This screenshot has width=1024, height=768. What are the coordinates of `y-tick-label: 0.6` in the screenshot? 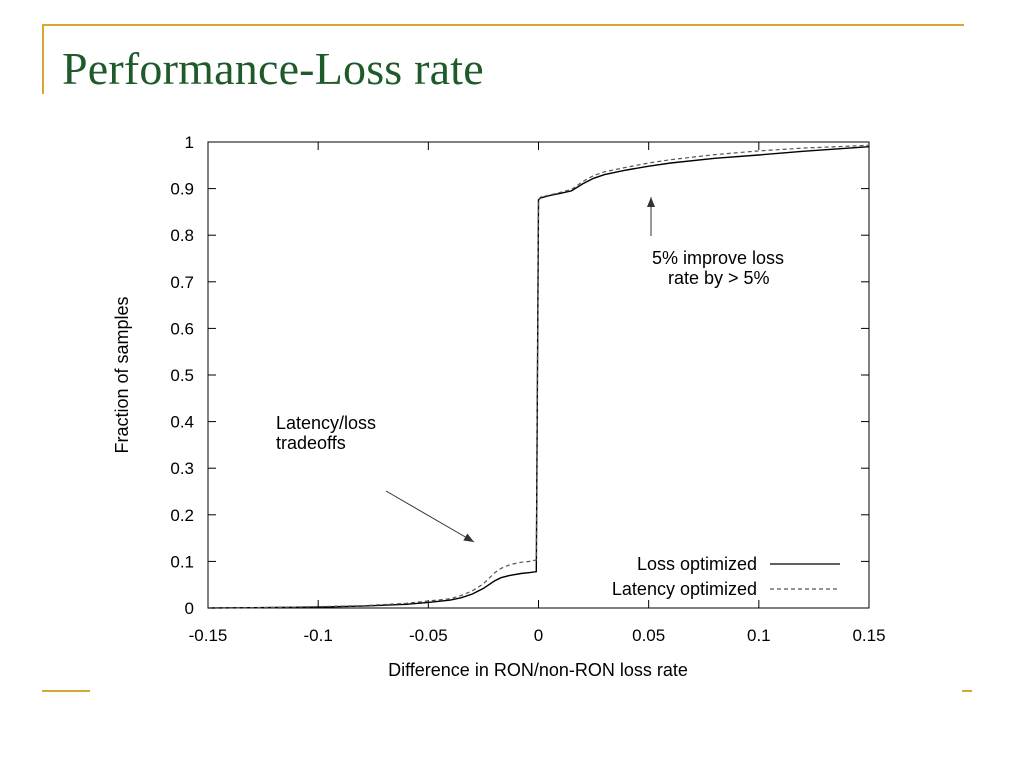 It's located at (182, 328).